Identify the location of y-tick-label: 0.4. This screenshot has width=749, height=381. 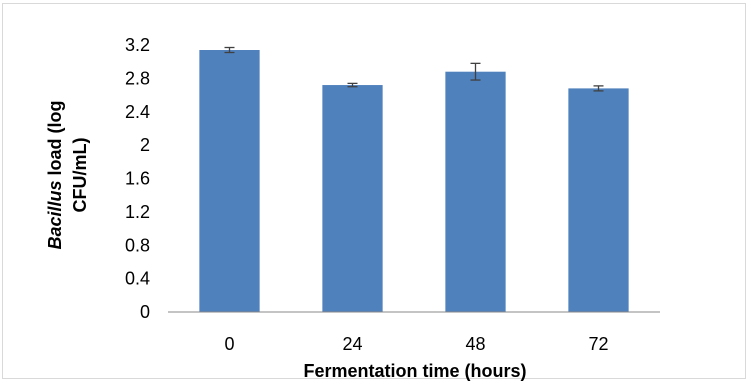
(137, 279).